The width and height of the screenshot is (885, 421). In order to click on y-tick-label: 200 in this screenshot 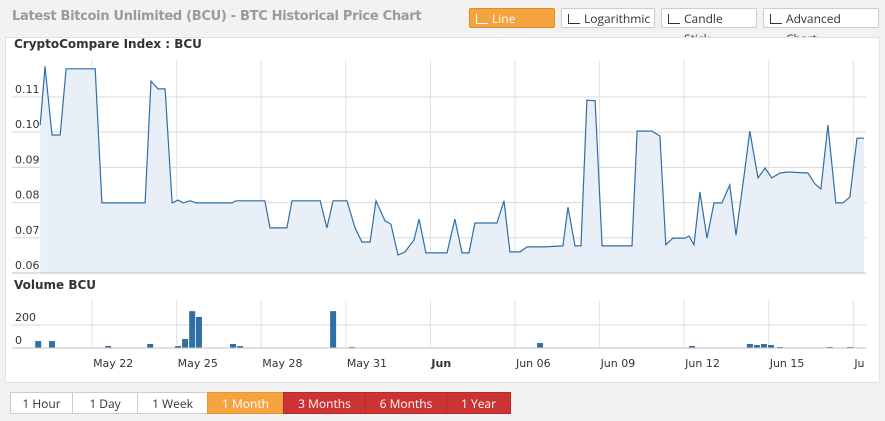, I will do `click(25, 317)`.